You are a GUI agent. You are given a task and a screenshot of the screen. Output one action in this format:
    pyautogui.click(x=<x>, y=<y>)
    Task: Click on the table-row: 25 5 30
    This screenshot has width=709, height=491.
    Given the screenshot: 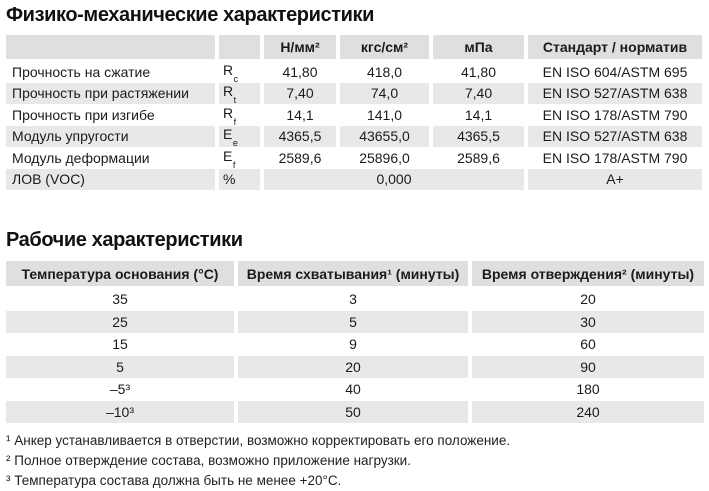 What is the action you would take?
    pyautogui.click(x=355, y=321)
    